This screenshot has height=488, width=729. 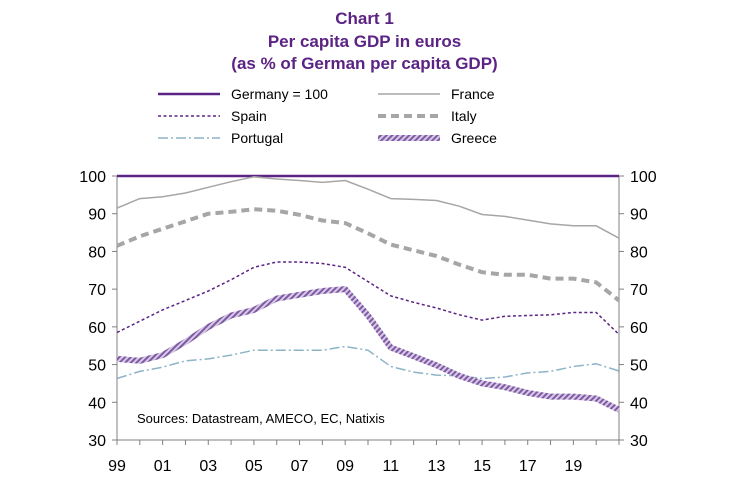 What do you see at coordinates (92, 177) in the screenshot?
I see `y-tick-label-left: 100` at bounding box center [92, 177].